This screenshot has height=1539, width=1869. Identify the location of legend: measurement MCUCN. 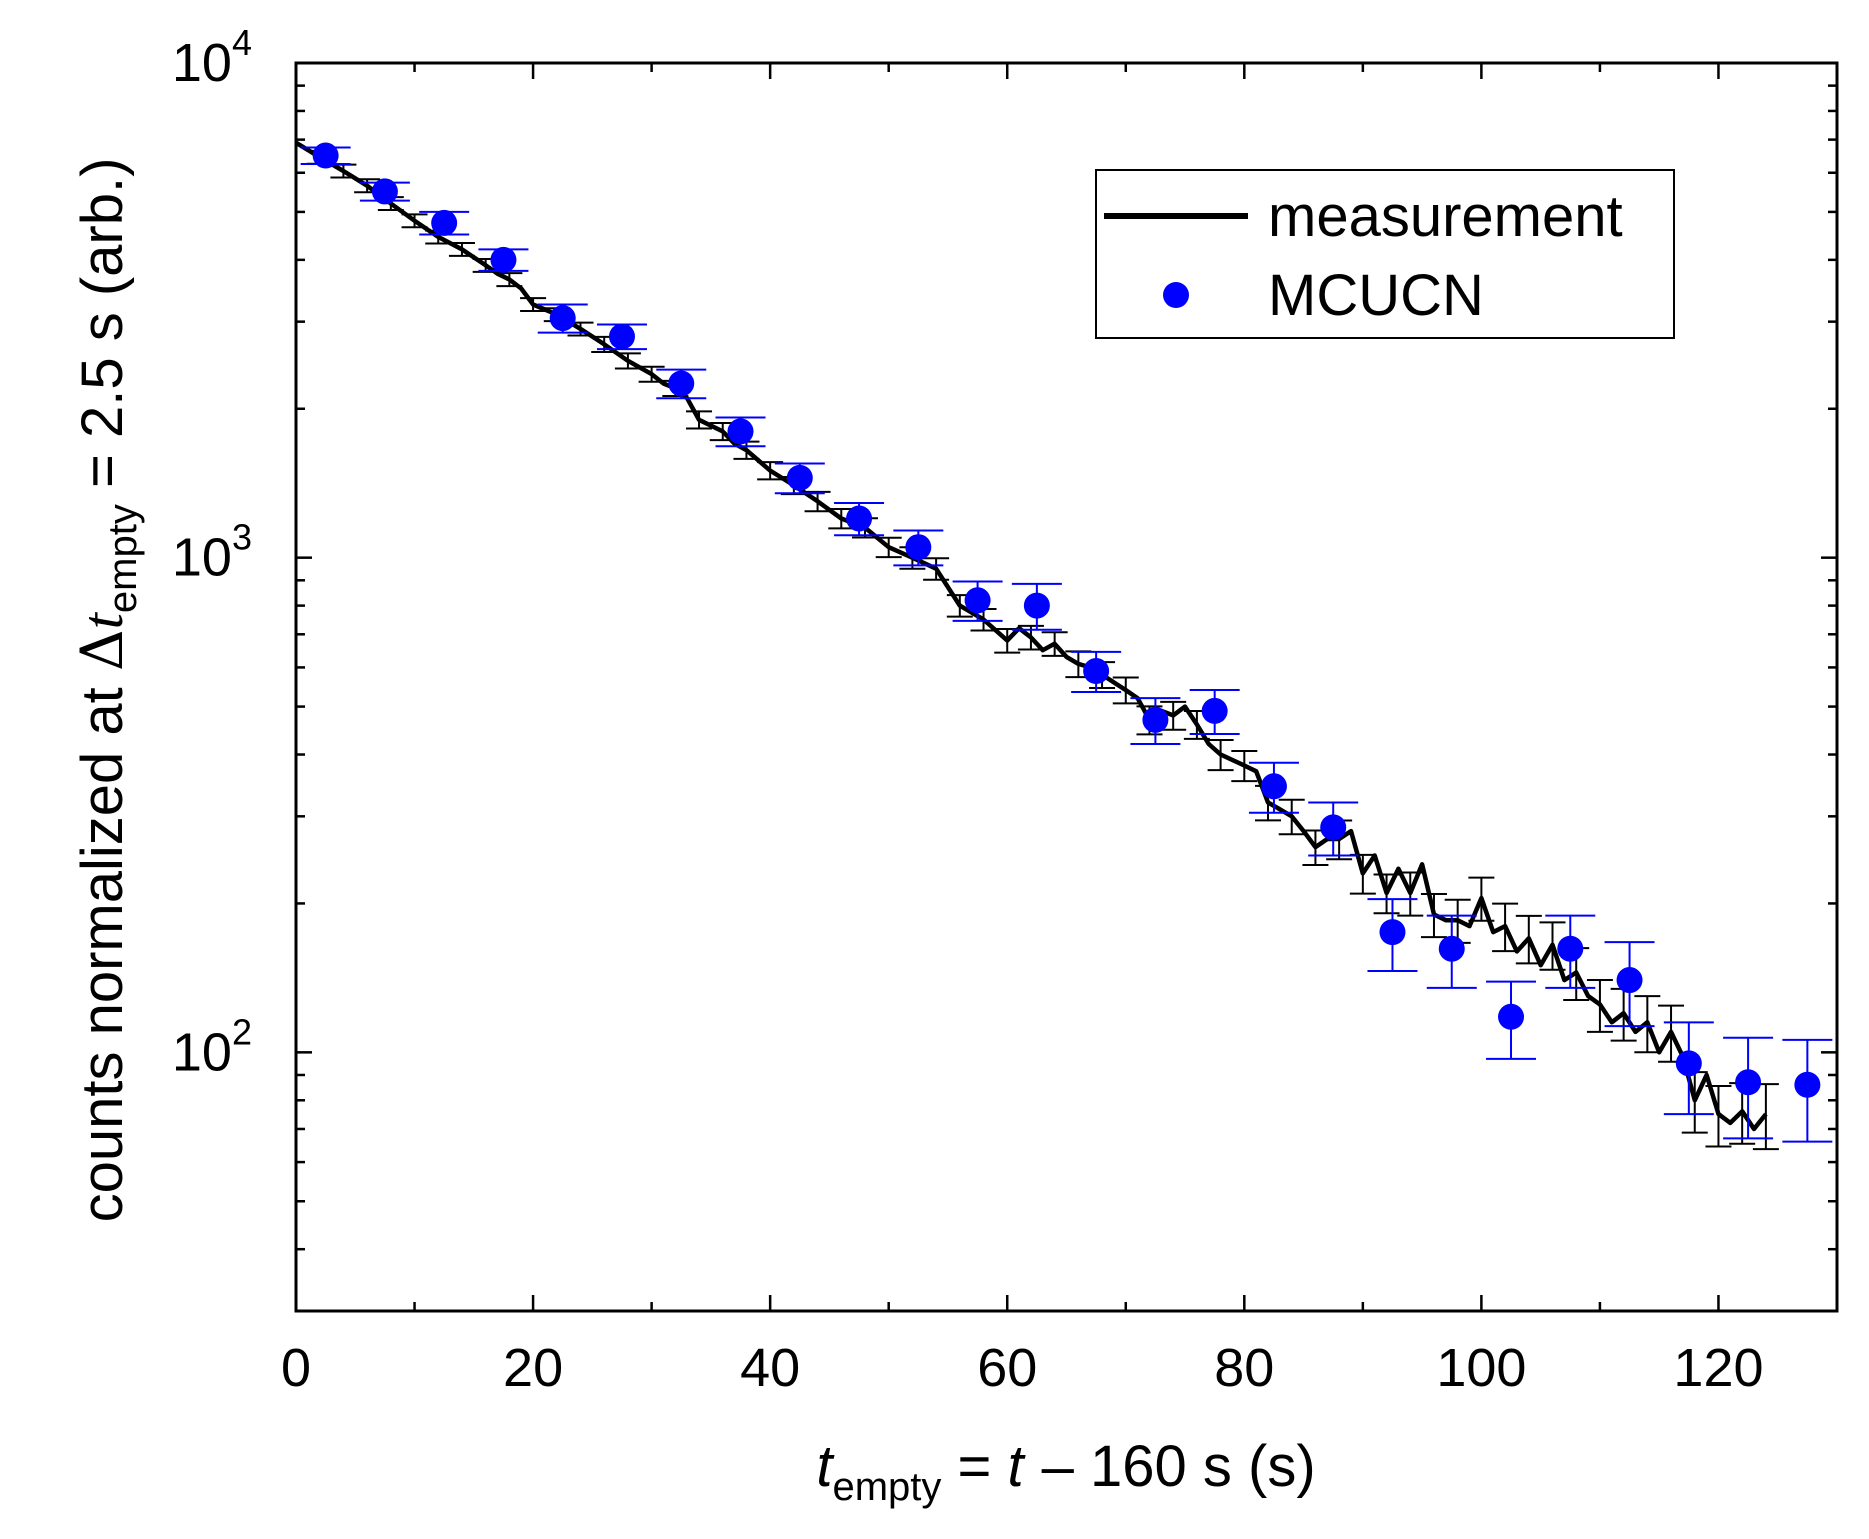
(1385, 254).